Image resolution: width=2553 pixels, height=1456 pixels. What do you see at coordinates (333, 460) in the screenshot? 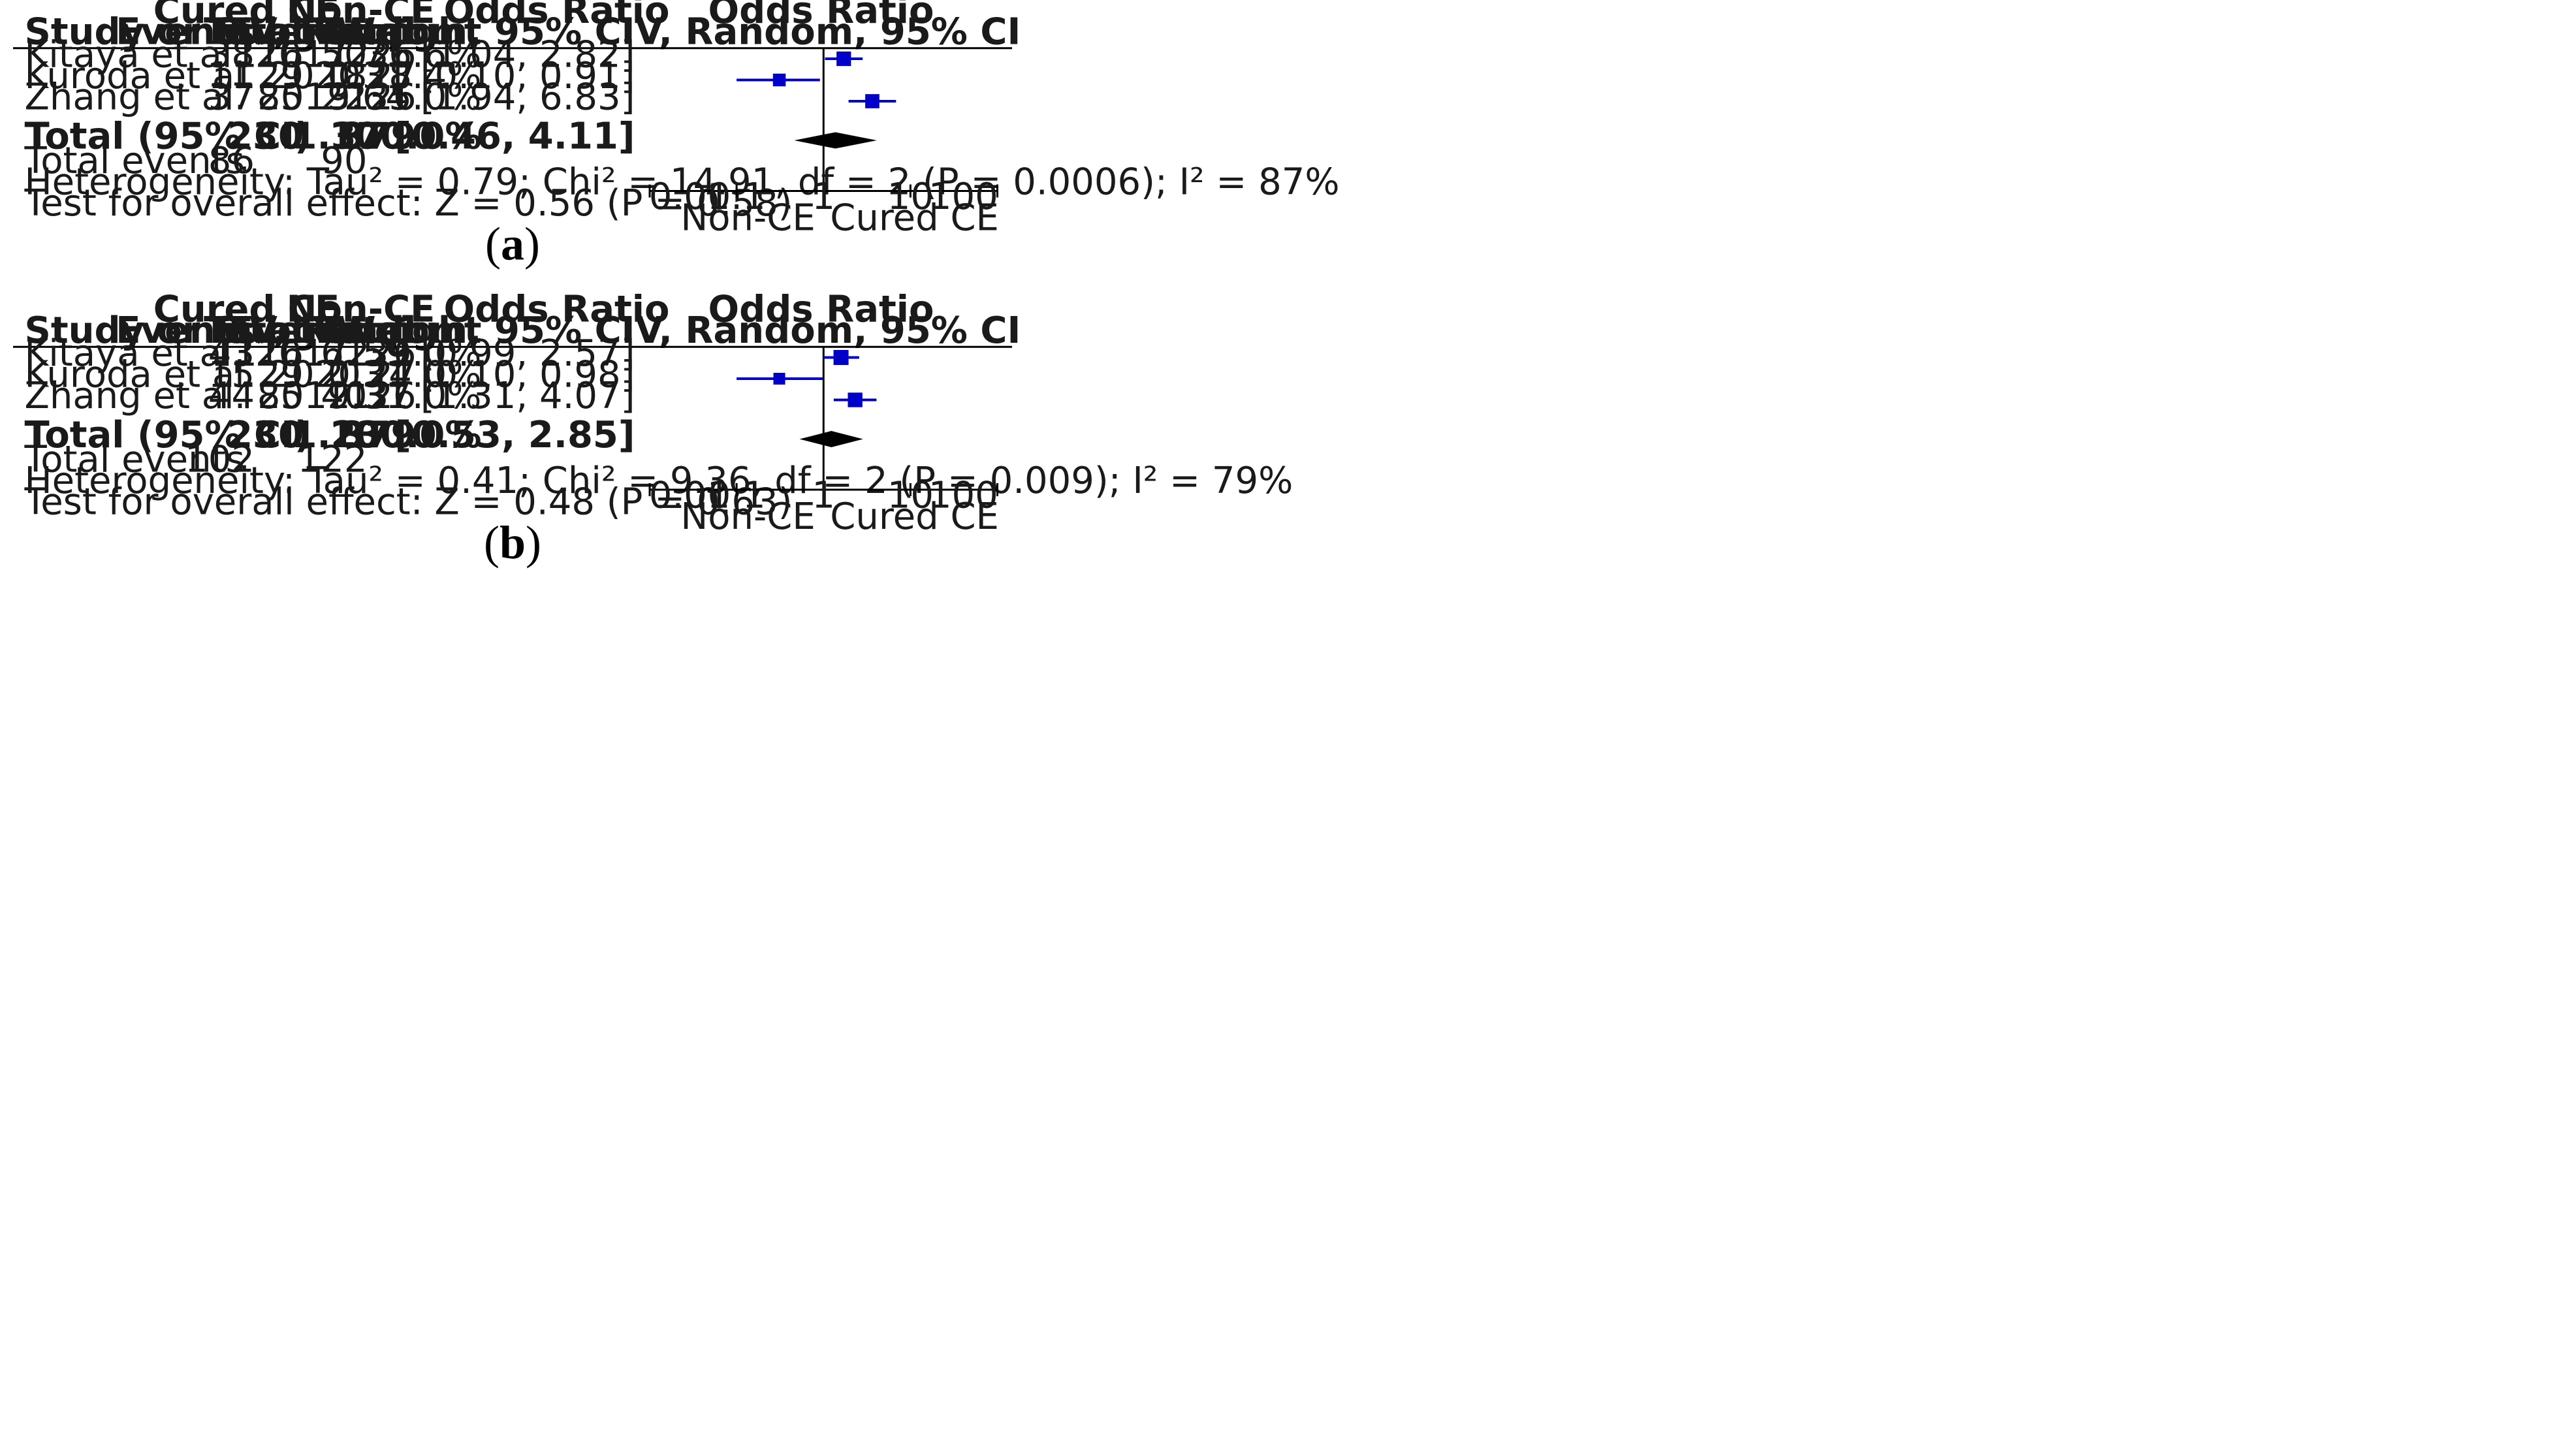
I see `total-events-group2: 122` at bounding box center [333, 460].